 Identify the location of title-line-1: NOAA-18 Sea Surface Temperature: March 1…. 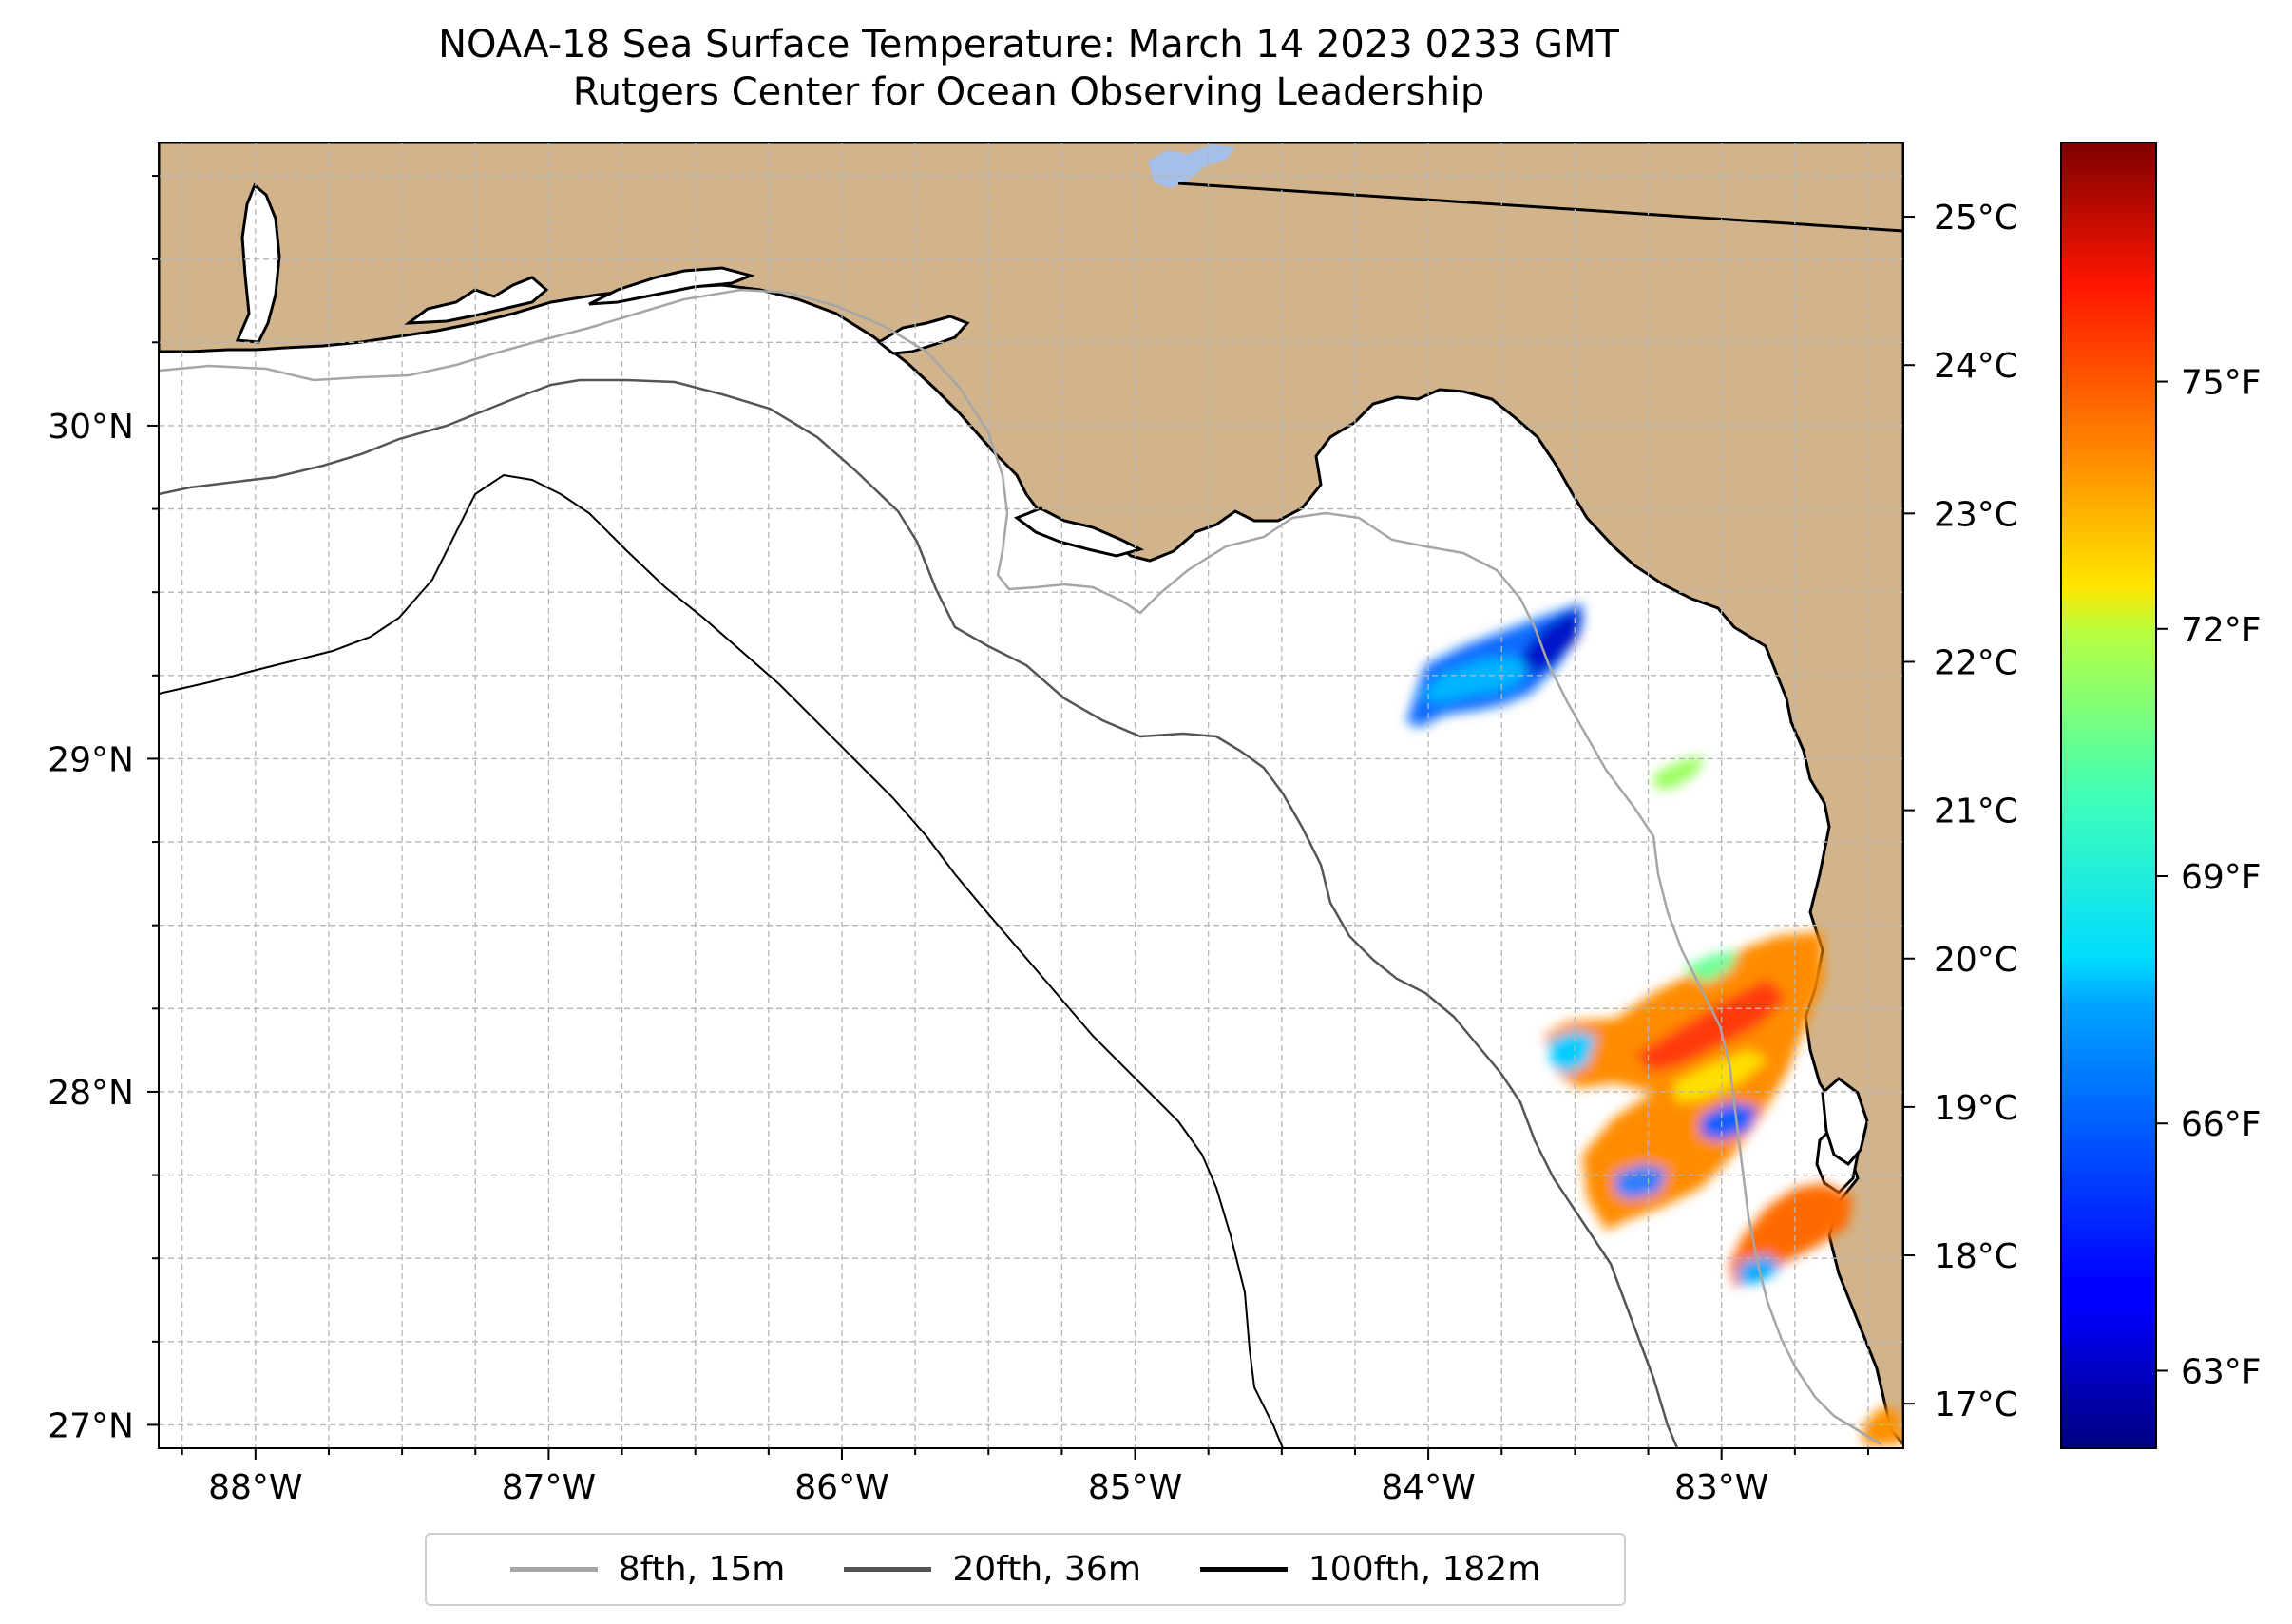
(1028, 45).